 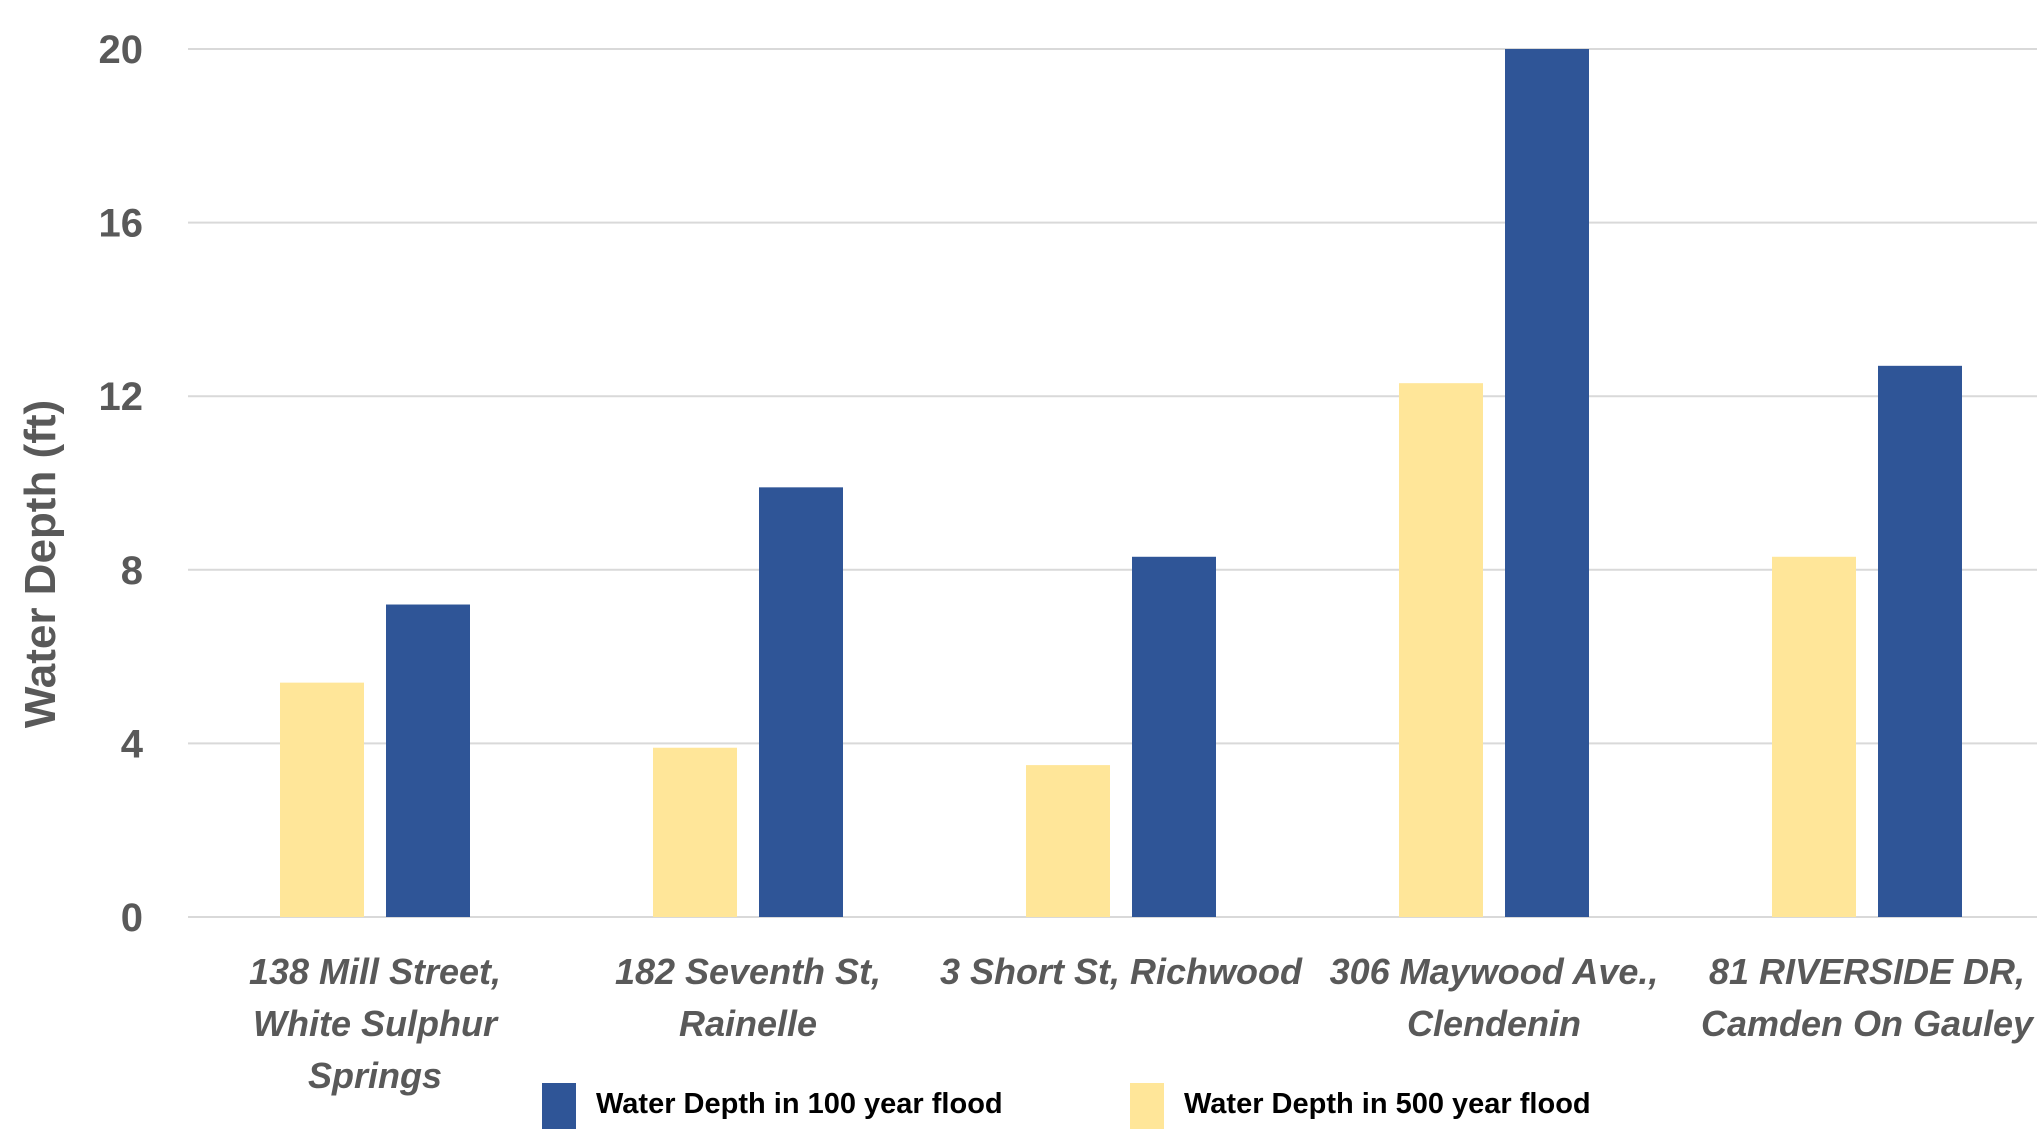 I want to click on x-category-label: 3 Short St, Richwood, so click(x=1121, y=971).